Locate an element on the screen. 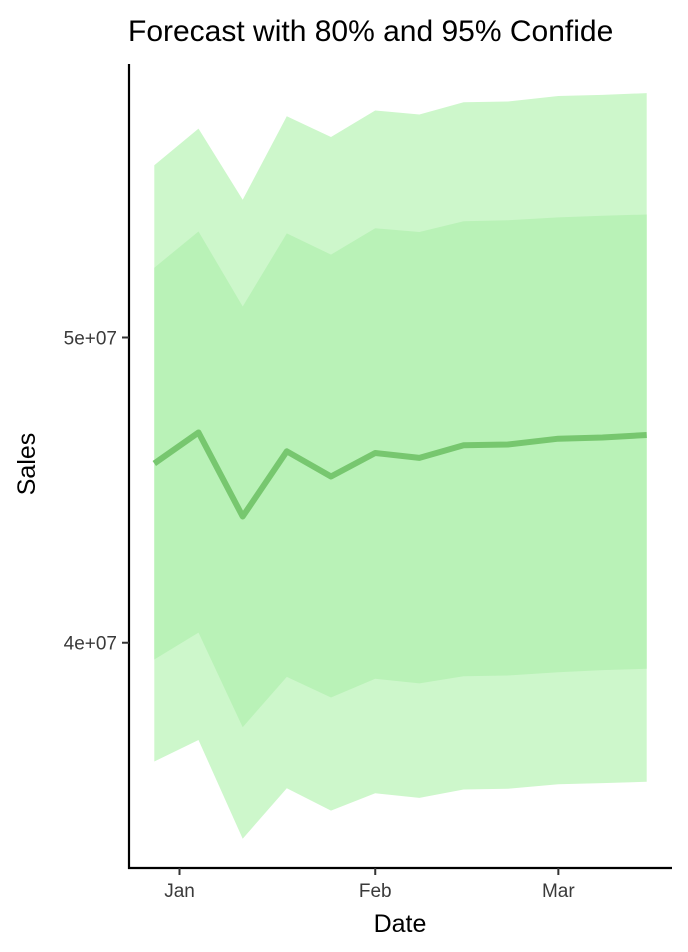 The height and width of the screenshot is (952, 688). x-tick-label: Jan is located at coordinates (179, 891).